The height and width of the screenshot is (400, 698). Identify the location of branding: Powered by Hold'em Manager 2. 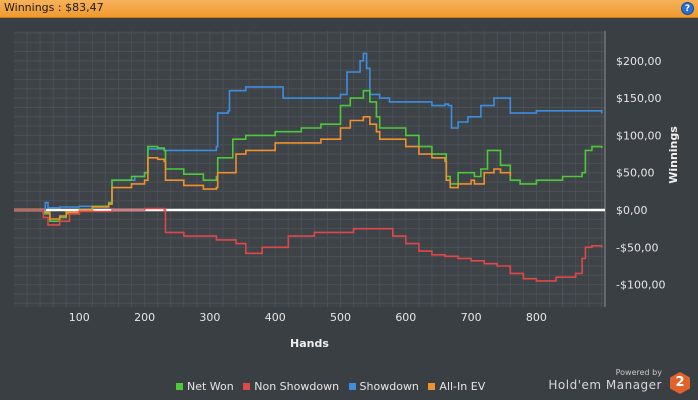
(619, 382).